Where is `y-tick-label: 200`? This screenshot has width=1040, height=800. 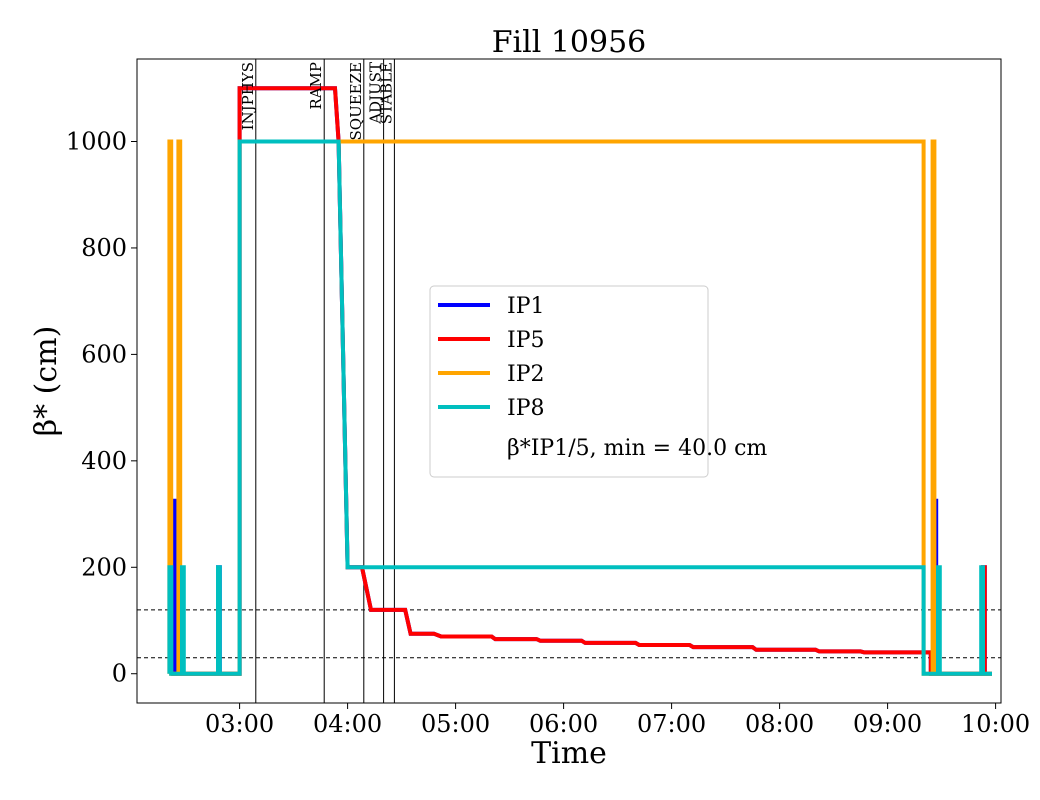
y-tick-label: 200 is located at coordinates (104, 567).